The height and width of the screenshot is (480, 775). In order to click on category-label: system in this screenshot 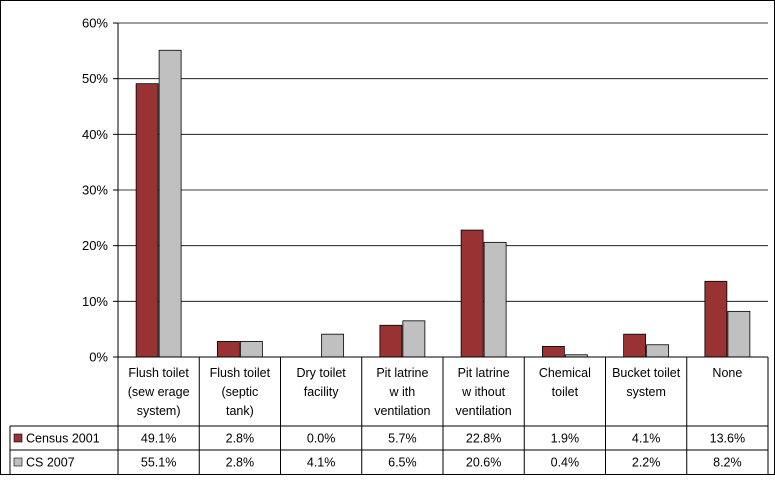, I will do `click(646, 392)`.